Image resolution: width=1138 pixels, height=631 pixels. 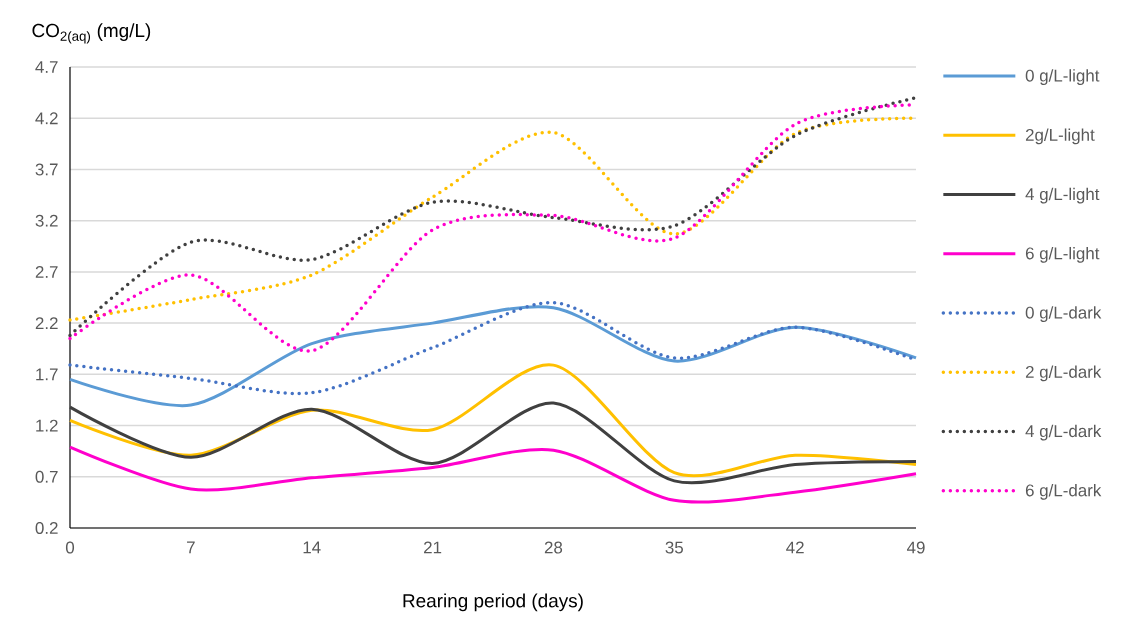 What do you see at coordinates (1062, 254) in the screenshot?
I see `legend-label: 6 g/L-light` at bounding box center [1062, 254].